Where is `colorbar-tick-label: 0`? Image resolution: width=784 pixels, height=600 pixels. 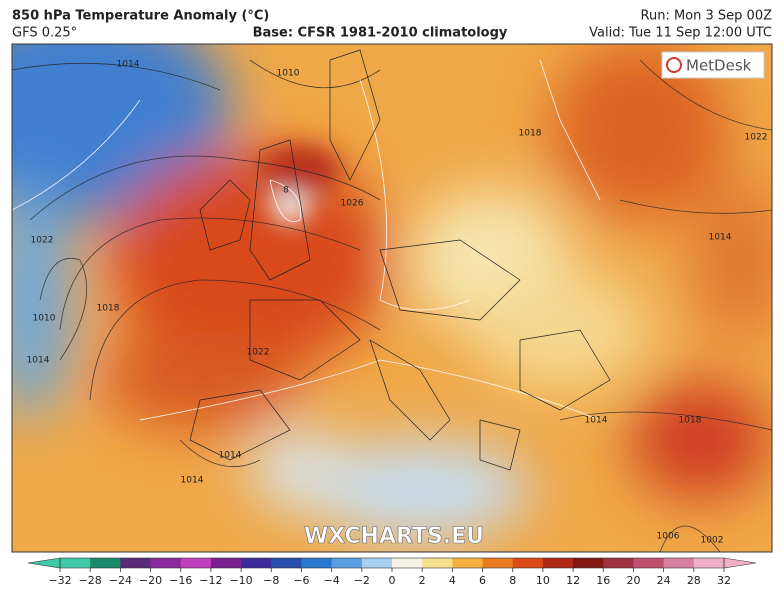 colorbar-tick-label: 0 is located at coordinates (392, 580).